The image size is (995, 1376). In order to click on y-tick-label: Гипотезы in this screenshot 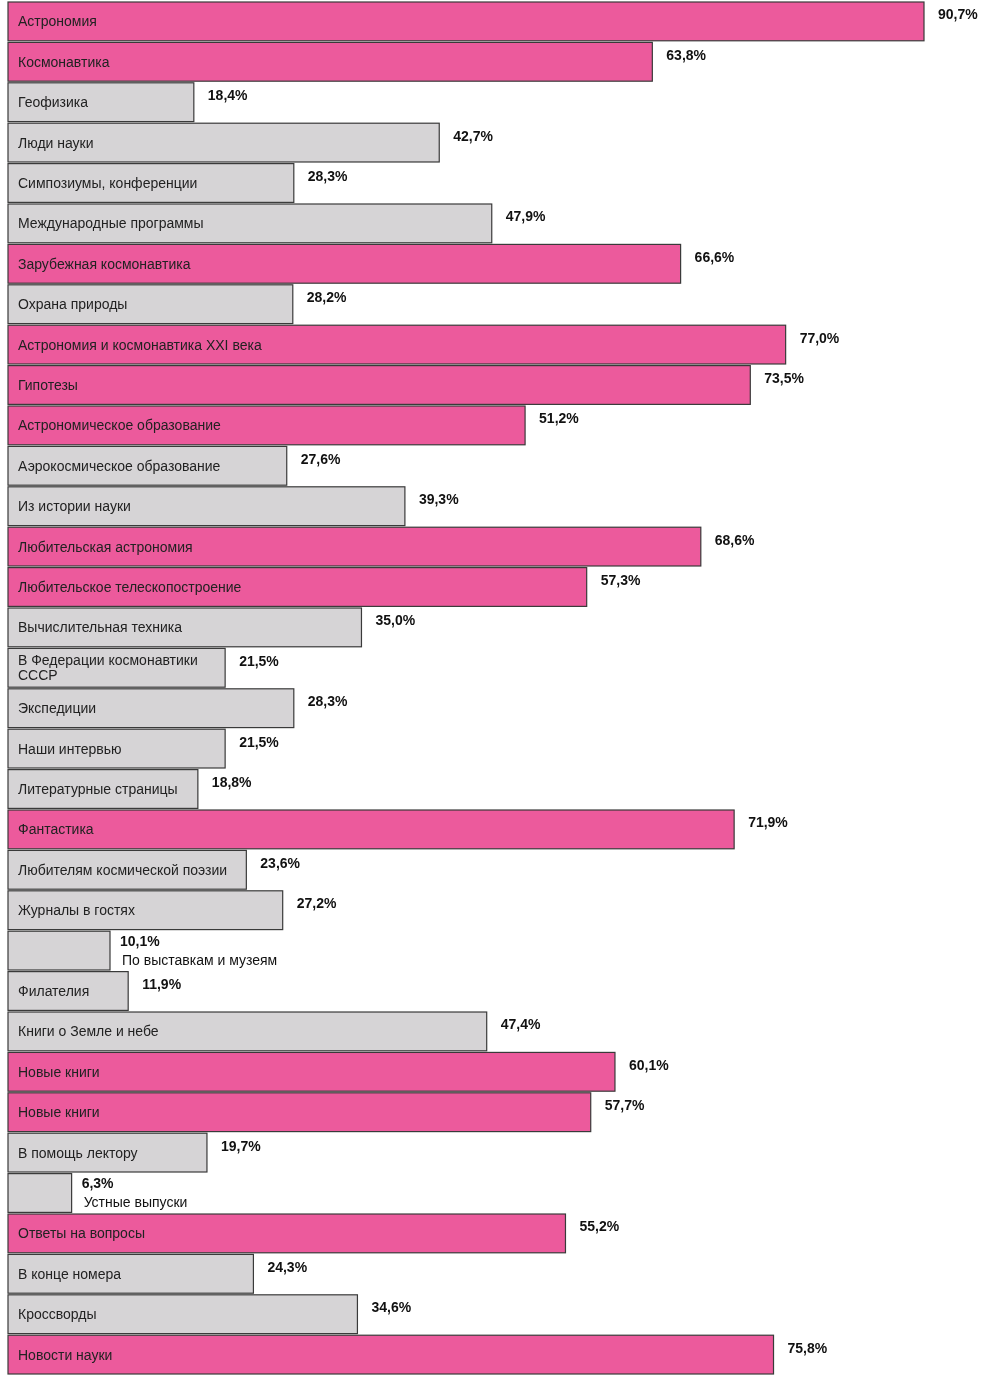, I will do `click(48, 385)`.